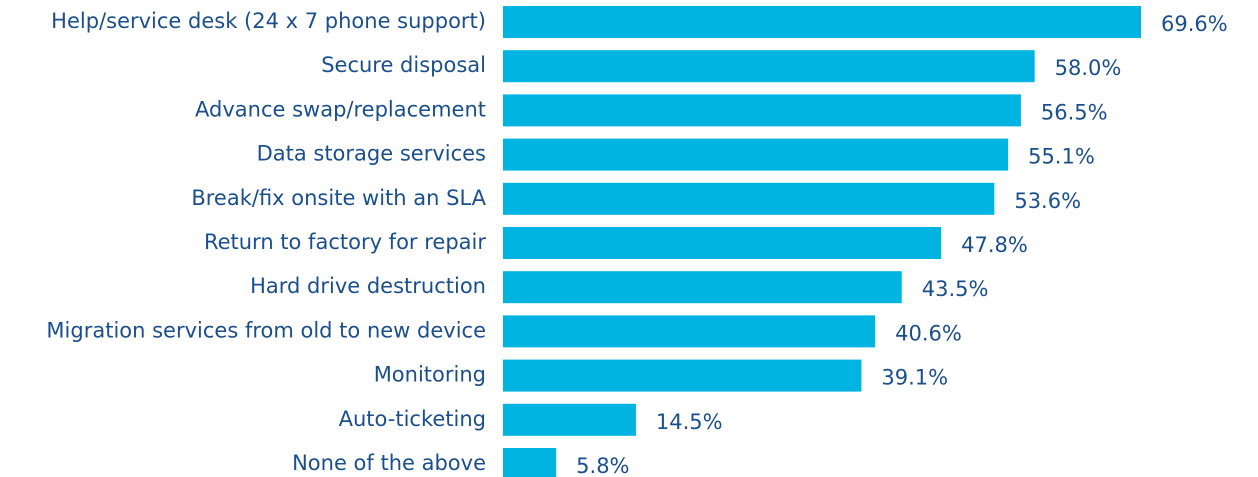  What do you see at coordinates (914, 378) in the screenshot?
I see `value-label: 39.1%` at bounding box center [914, 378].